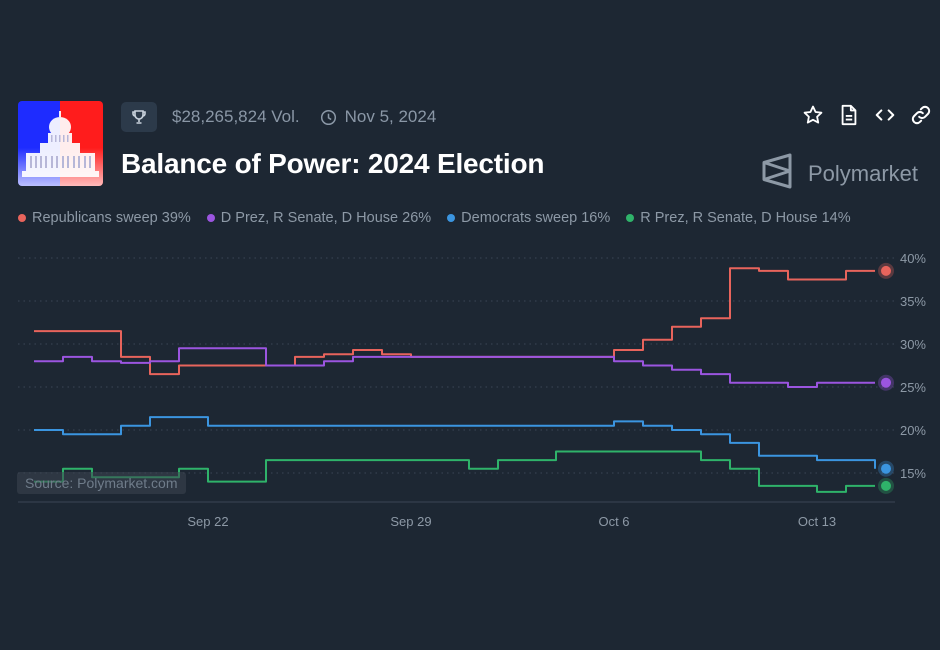  Describe the element at coordinates (867, 115) in the screenshot. I see `action-bar` at that location.